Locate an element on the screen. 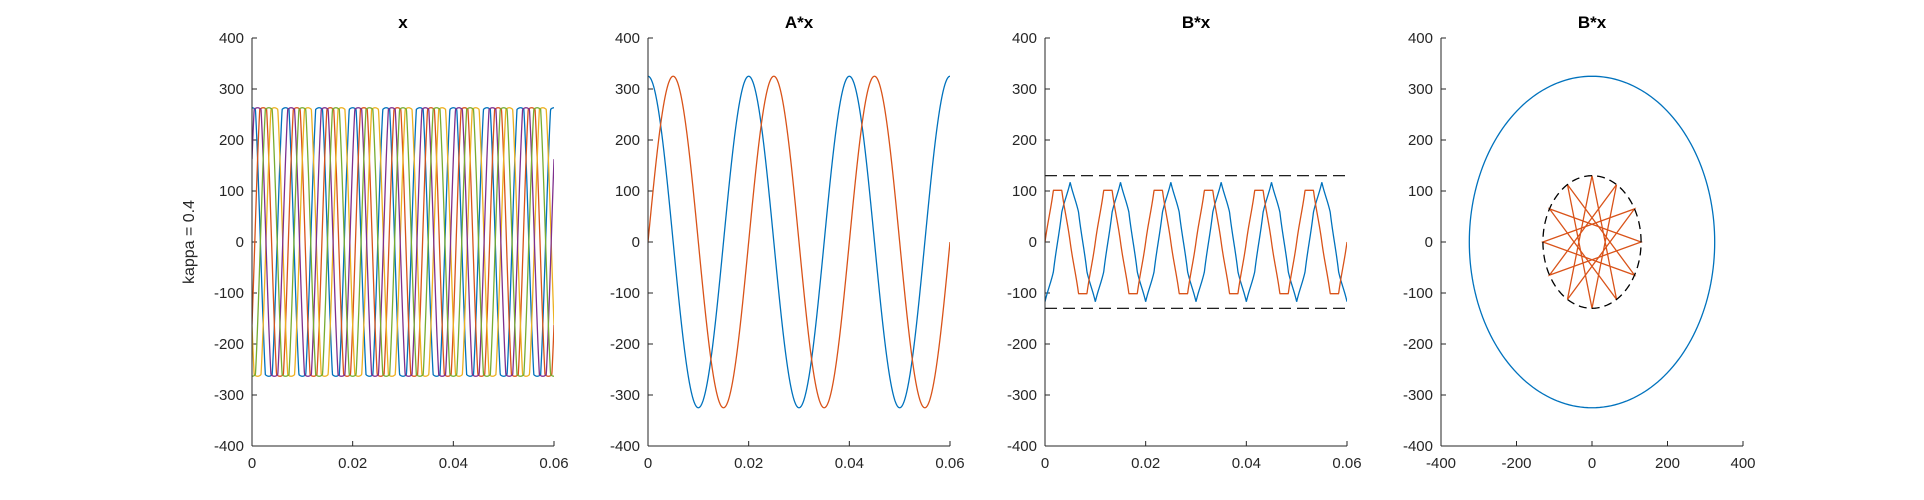 Image resolution: width=1924 pixels, height=500 pixels. y-axis-label: kappa = 0.4 is located at coordinates (189, 242).